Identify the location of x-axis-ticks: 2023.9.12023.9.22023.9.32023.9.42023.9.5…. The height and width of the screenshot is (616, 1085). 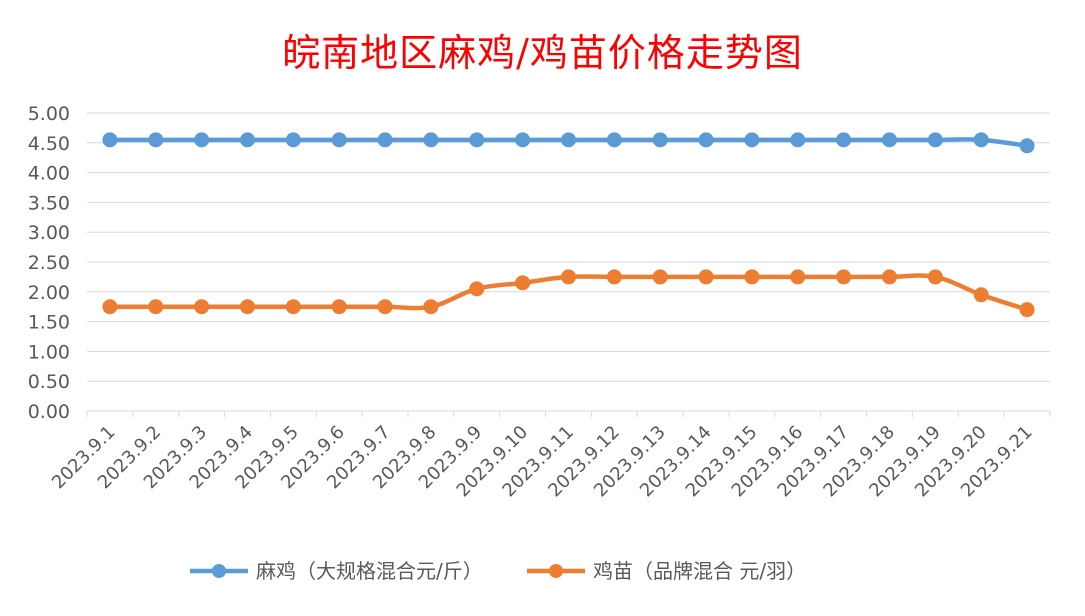
(549, 456).